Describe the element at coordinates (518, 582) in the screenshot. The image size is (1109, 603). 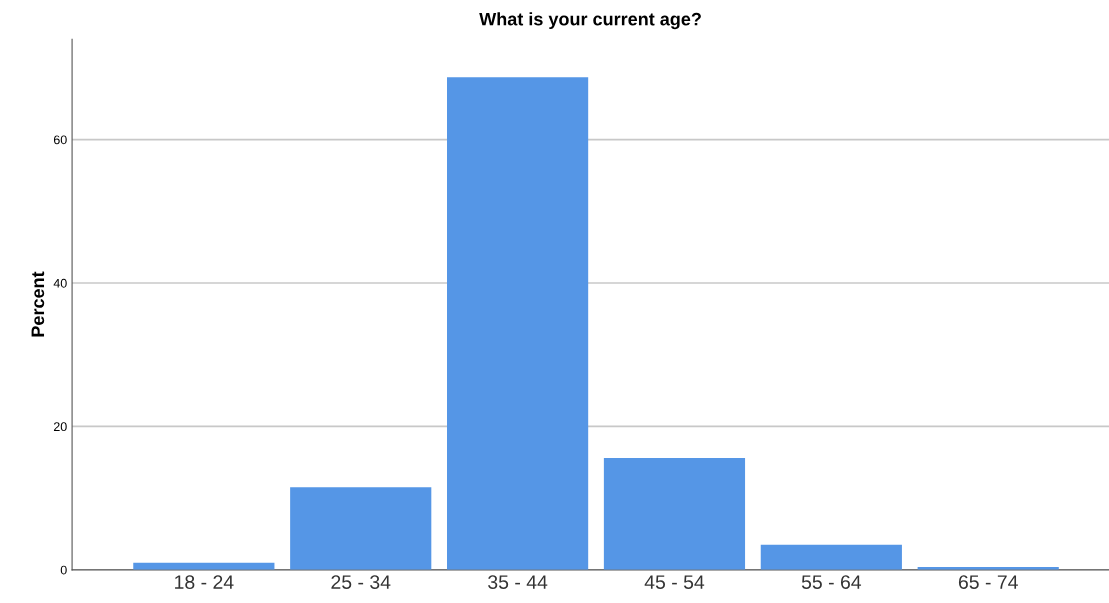
I see `x-tick-label: 35 - 44` at that location.